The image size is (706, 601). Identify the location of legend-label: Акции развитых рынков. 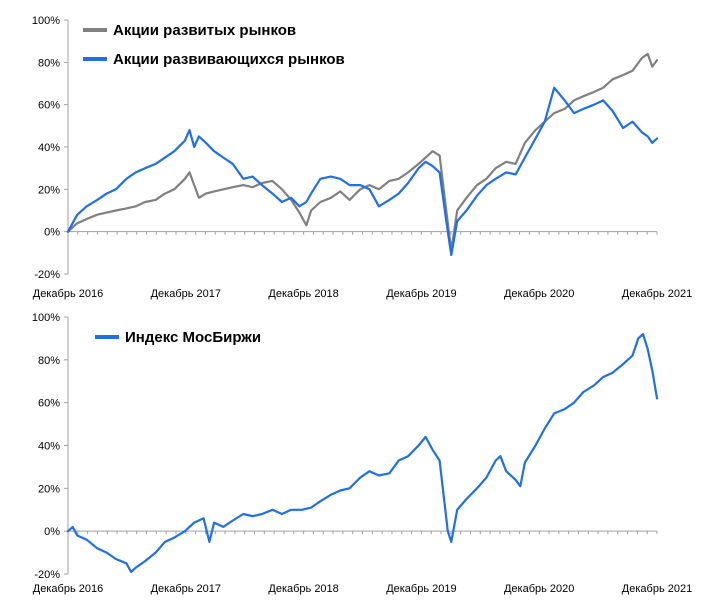
(204, 30).